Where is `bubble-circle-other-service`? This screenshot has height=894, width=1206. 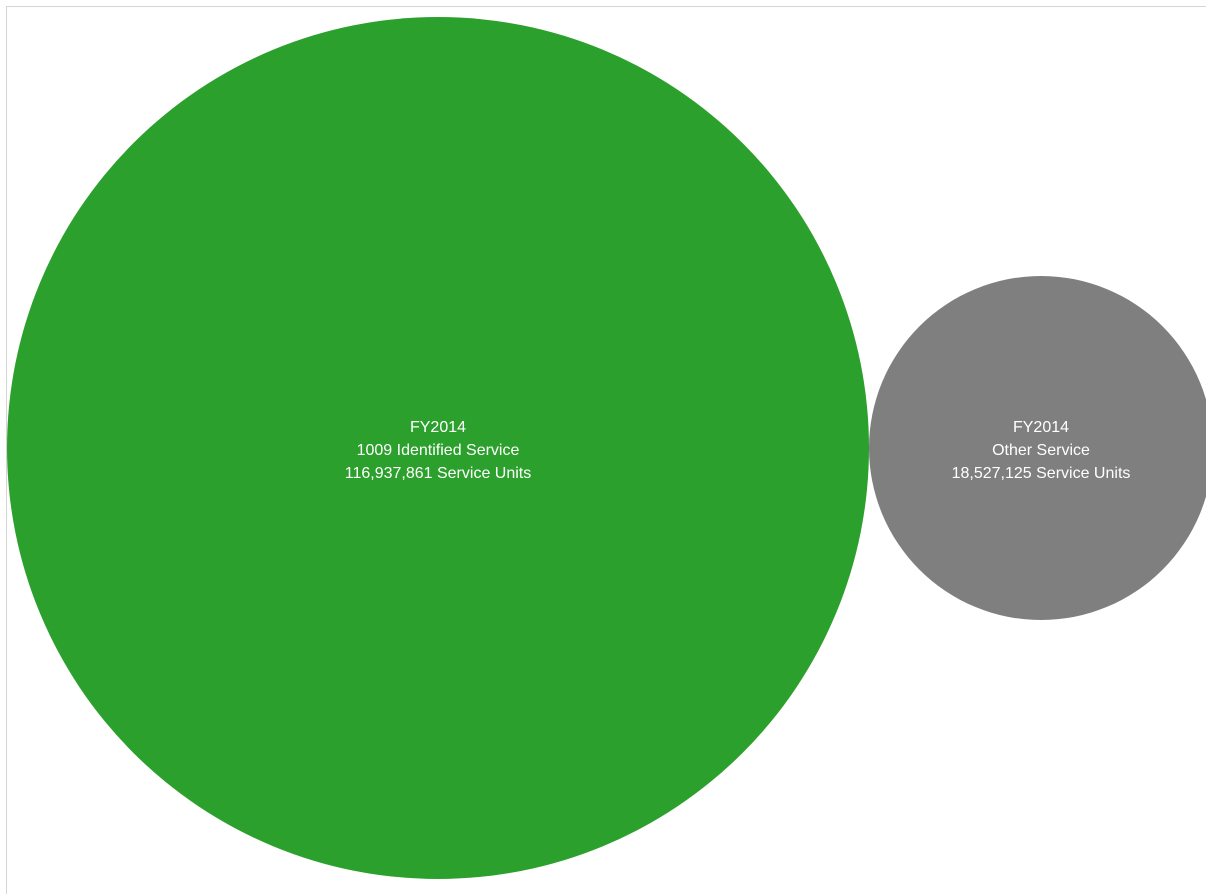 bubble-circle-other-service is located at coordinates (1037, 448).